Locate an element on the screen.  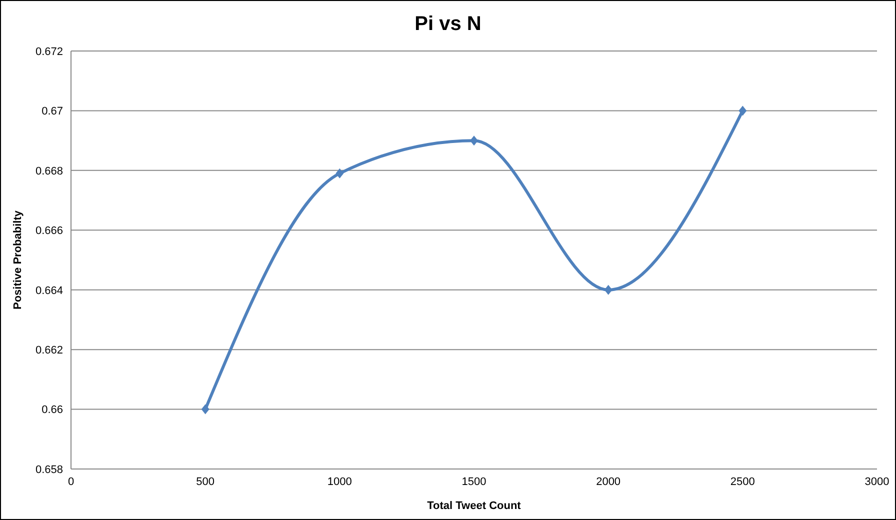
x-tick-label: 3000 is located at coordinates (877, 482).